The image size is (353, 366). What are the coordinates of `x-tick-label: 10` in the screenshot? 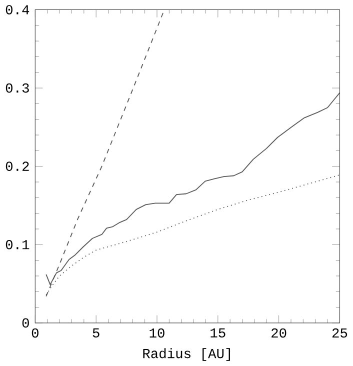 It's located at (157, 333).